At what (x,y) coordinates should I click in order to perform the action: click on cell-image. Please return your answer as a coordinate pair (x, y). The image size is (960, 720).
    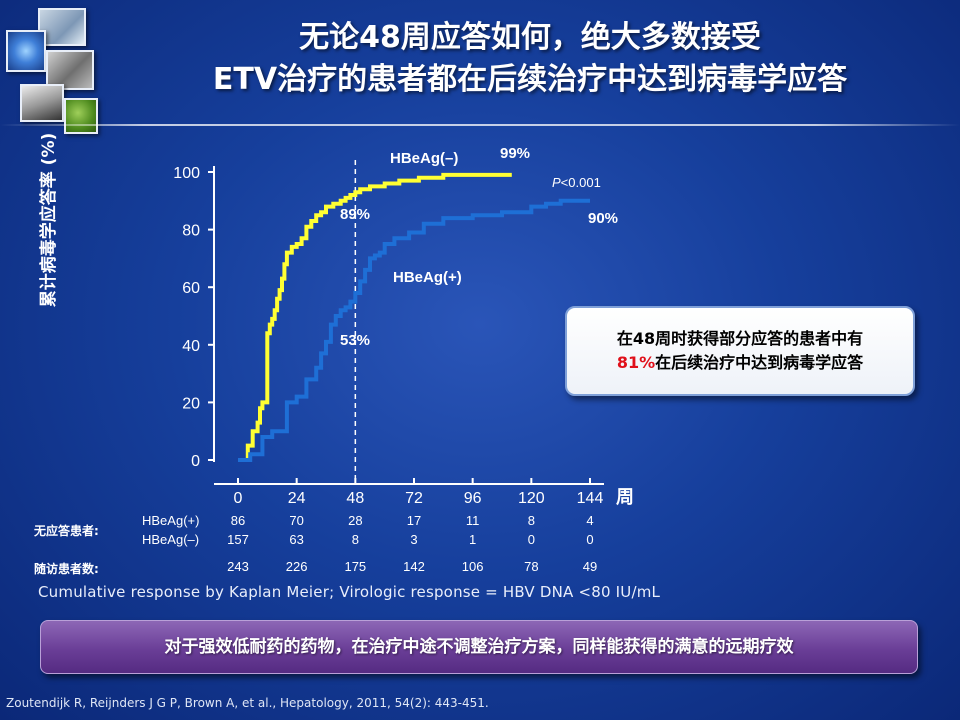
    Looking at the image, I should click on (81, 116).